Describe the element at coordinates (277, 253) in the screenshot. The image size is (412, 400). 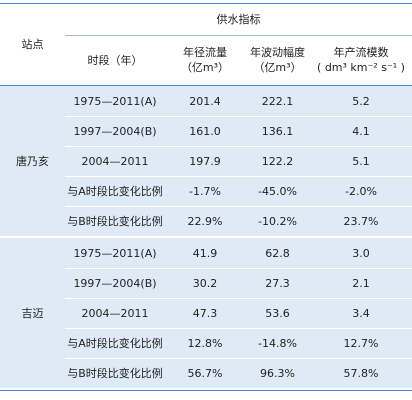
I see `value-cell: 62.8` at that location.